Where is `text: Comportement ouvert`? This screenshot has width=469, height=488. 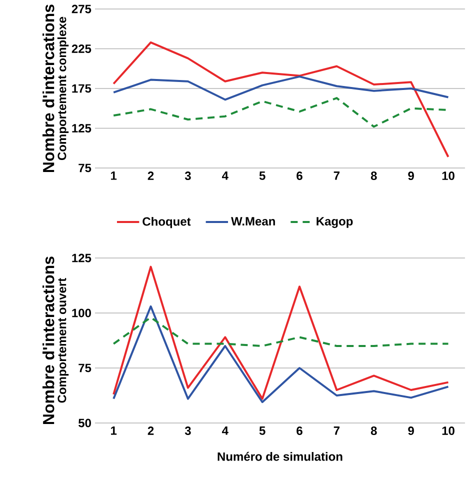
text: Comportement ouvert is located at coordinates (63, 340).